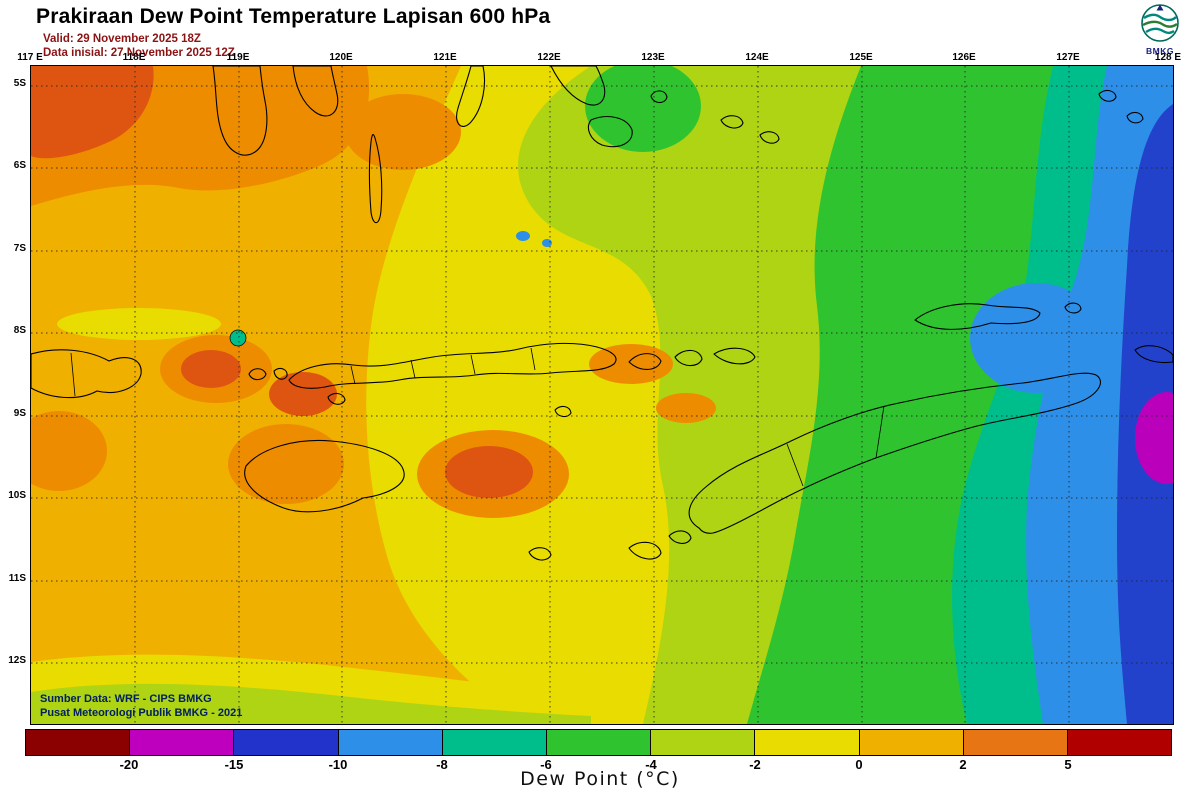 This screenshot has width=1200, height=800. I want to click on lon-label: 122E, so click(549, 57).